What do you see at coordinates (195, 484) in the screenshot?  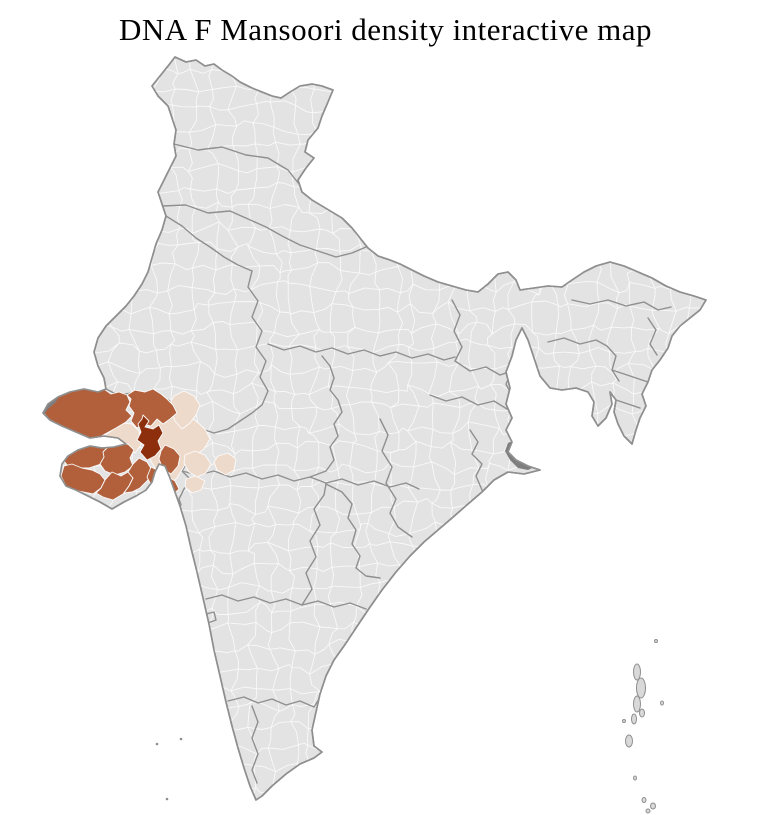 I see `district-region-nandurbar` at bounding box center [195, 484].